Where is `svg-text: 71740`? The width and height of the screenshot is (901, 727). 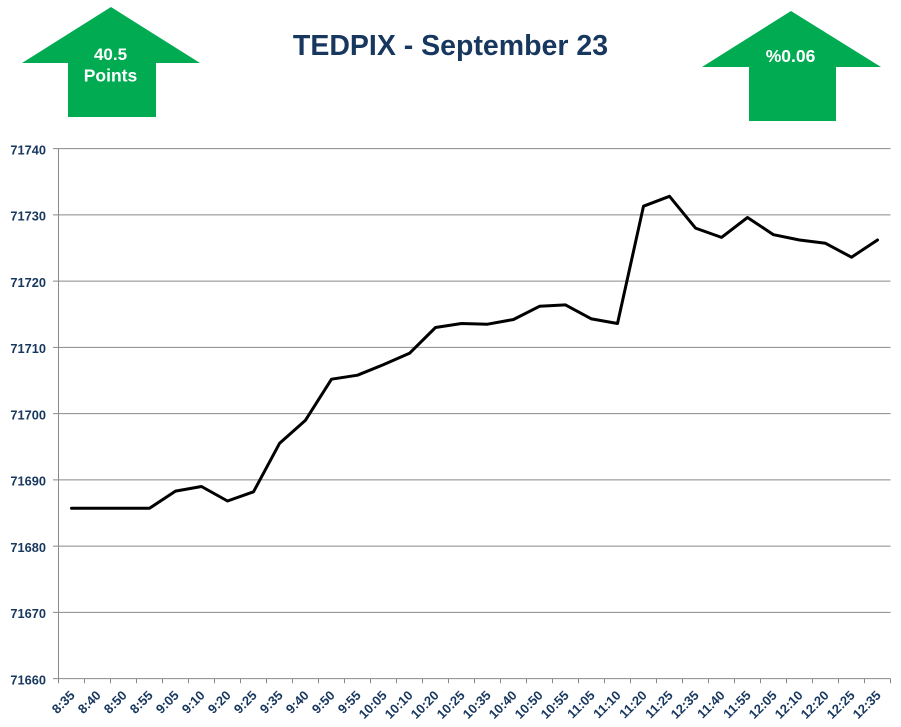 svg-text: 71740 is located at coordinates (28, 149).